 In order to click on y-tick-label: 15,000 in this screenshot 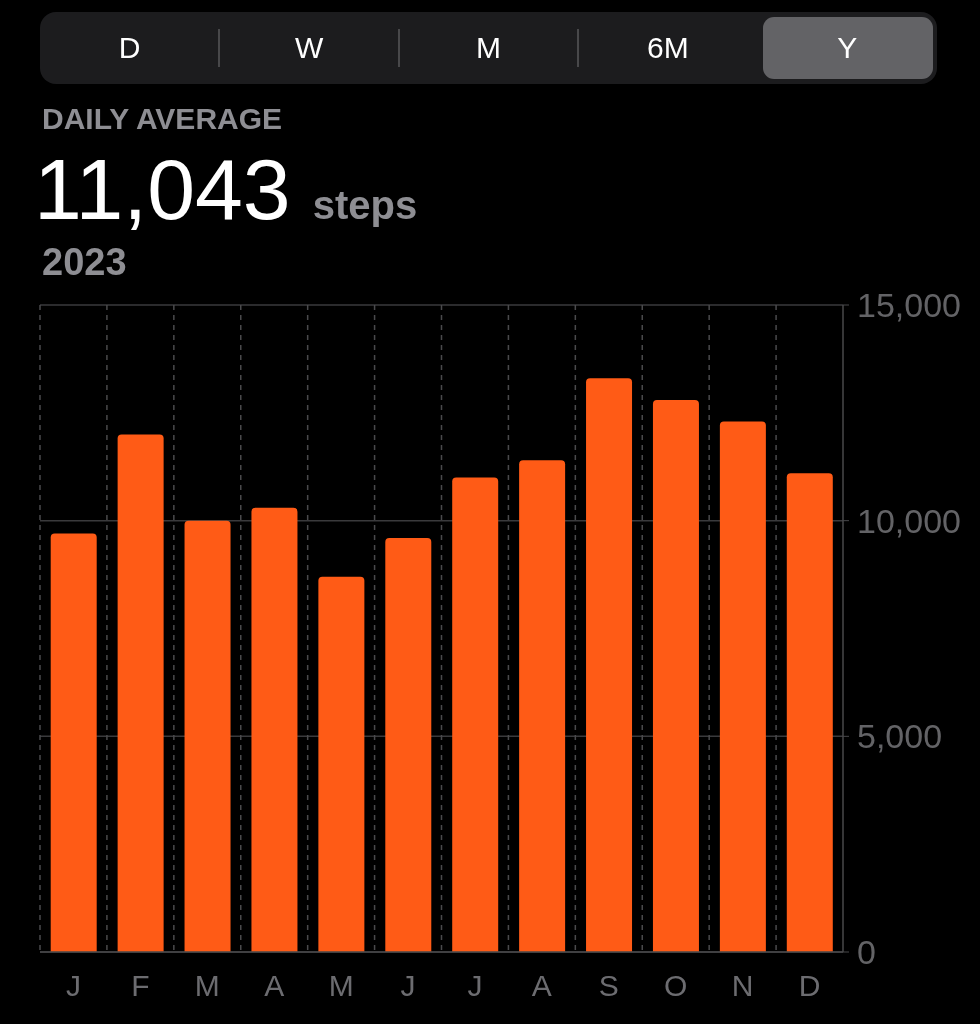, I will do `click(909, 305)`.